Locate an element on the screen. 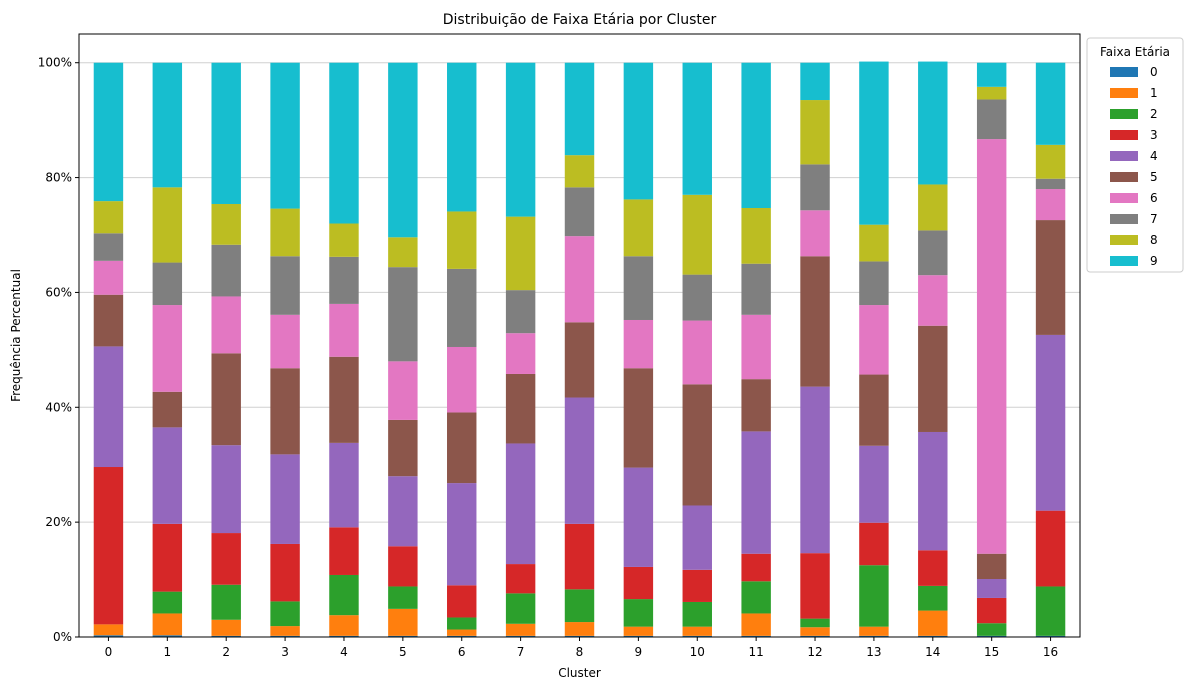 The image size is (1190, 690). legend-label: 8 is located at coordinates (1154, 240).